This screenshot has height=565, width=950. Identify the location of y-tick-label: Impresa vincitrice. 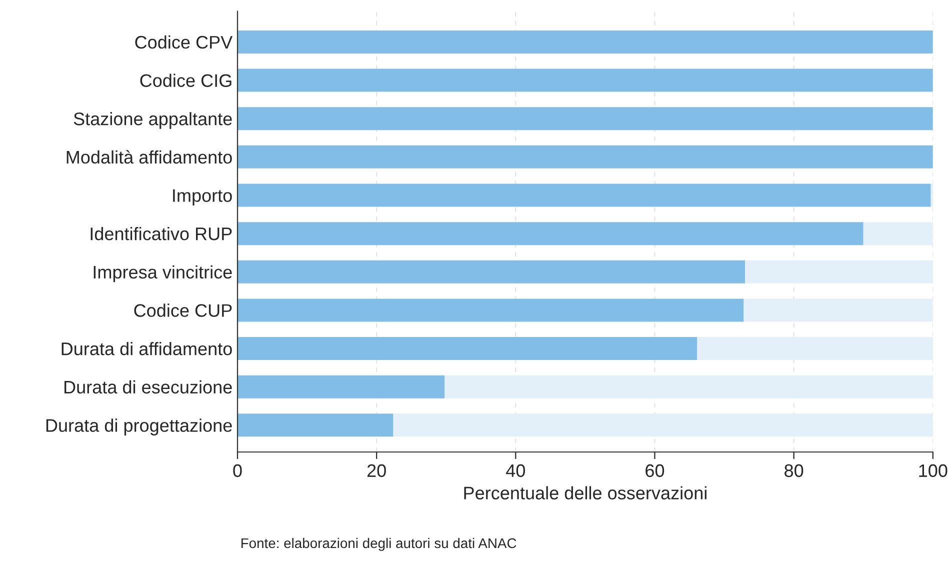
(163, 273).